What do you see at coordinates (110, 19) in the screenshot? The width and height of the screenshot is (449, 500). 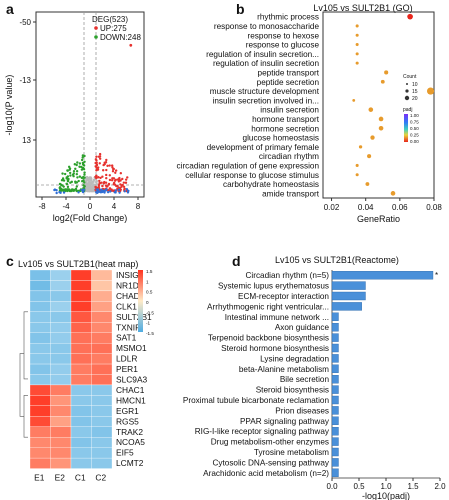 I see `legend-title: DEG(523)` at bounding box center [110, 19].